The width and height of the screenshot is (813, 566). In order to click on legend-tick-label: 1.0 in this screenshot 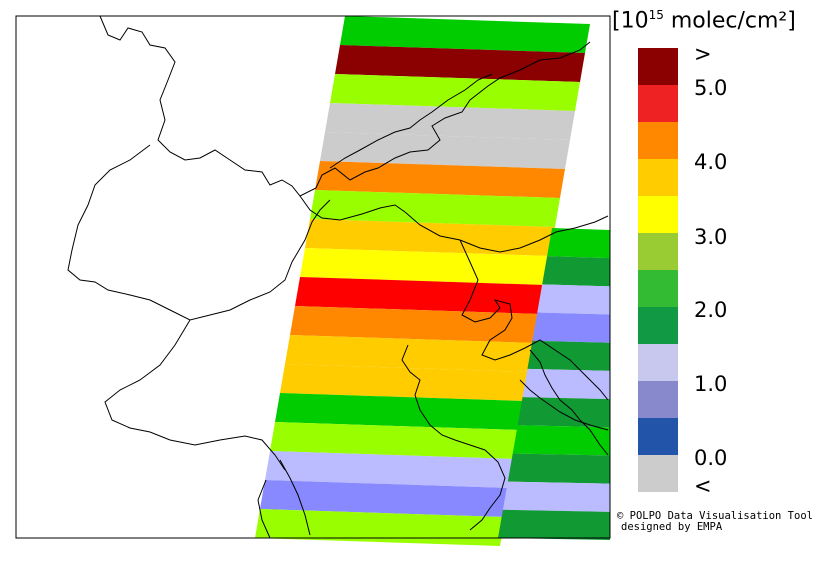, I will do `click(711, 384)`.